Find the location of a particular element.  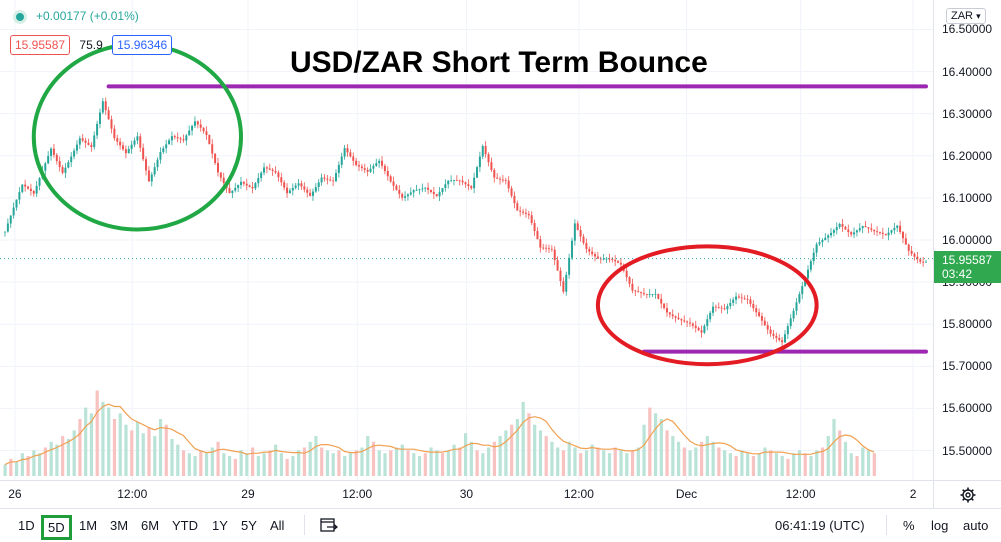

timeframe-1m: 1M is located at coordinates (88, 525).